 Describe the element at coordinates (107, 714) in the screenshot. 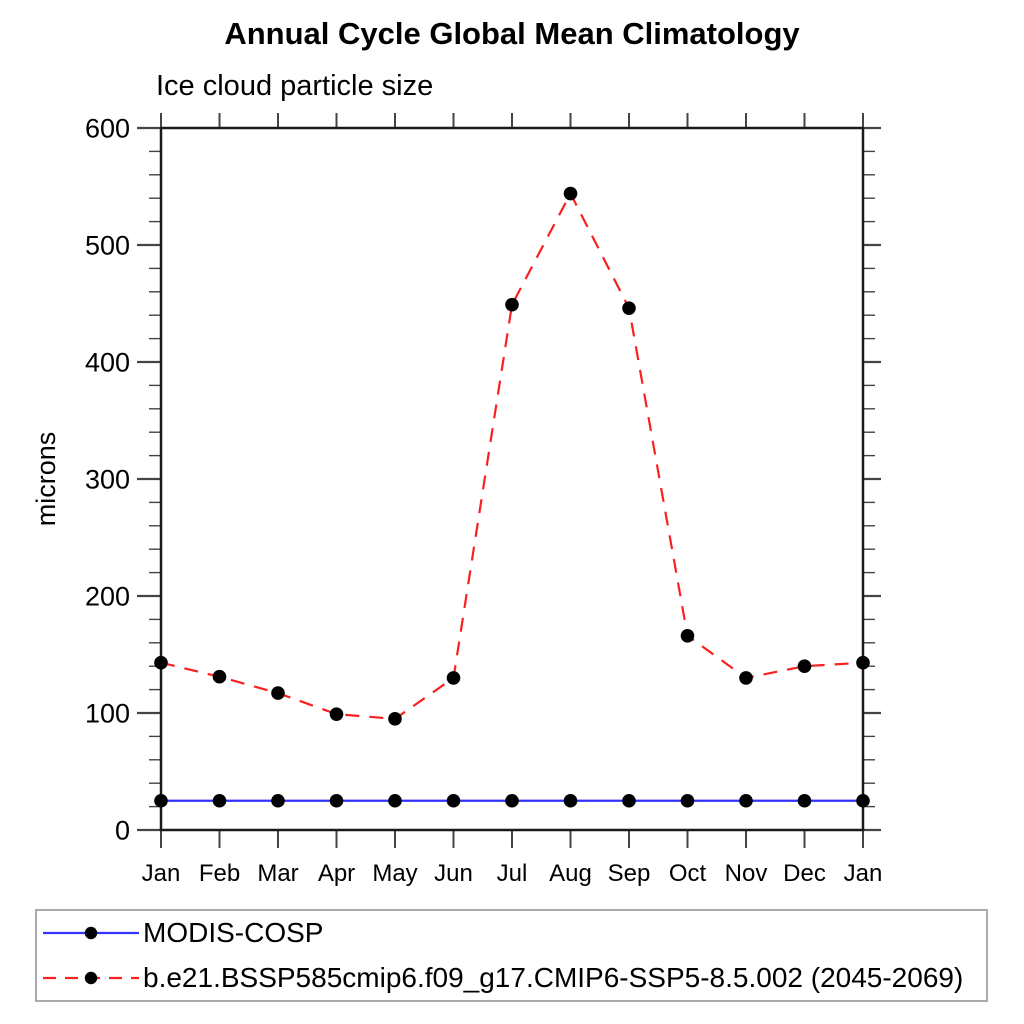

I see `y-axis-tick-label: 100` at that location.